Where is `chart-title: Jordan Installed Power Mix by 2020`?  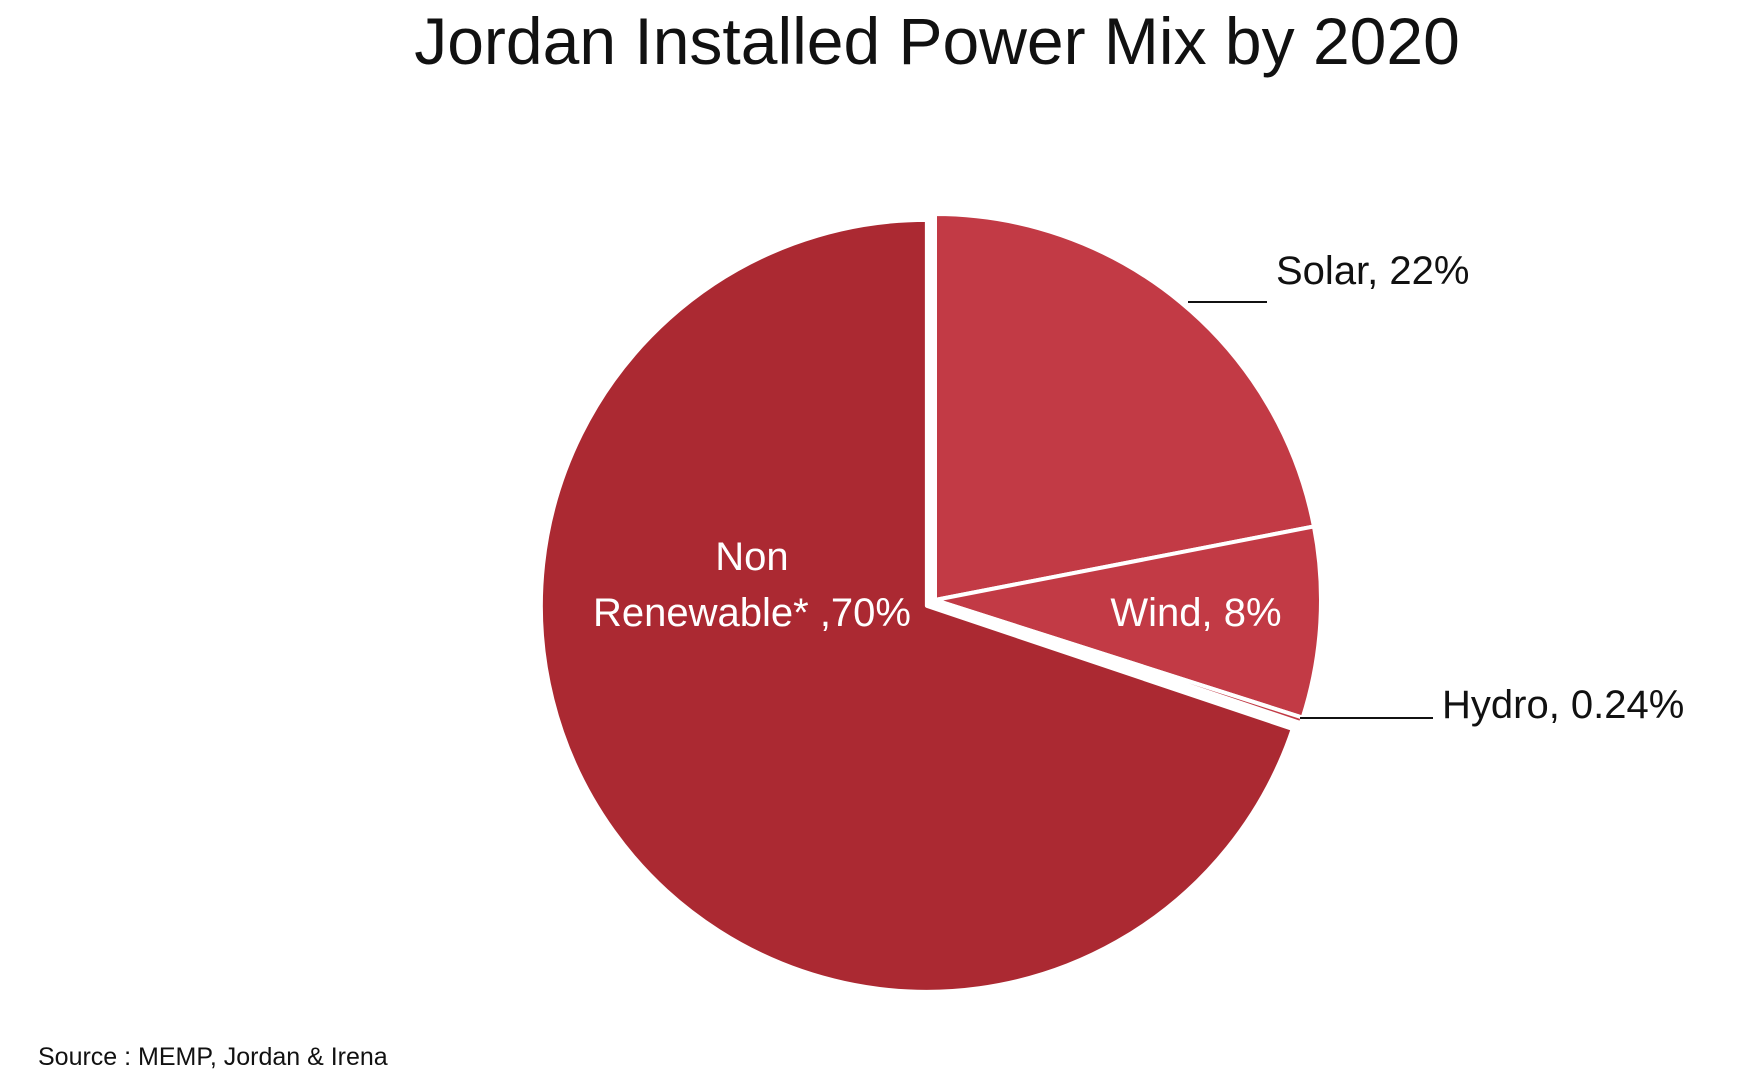 chart-title: Jordan Installed Power Mix by 2020 is located at coordinates (937, 41).